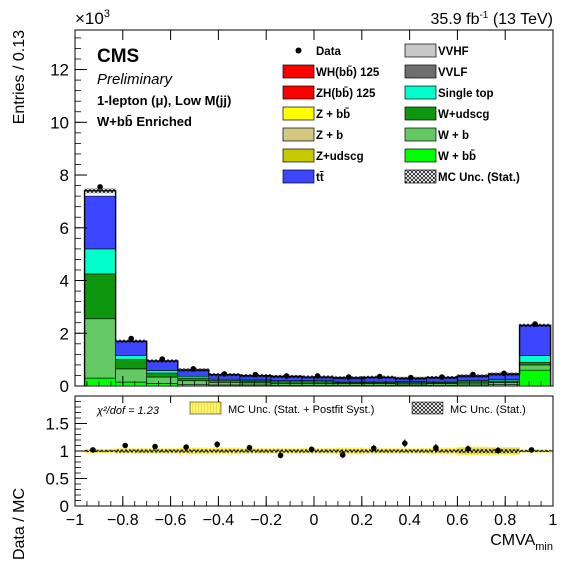  What do you see at coordinates (64, 333) in the screenshot?
I see `y-tick-label-1: 2` at bounding box center [64, 333].